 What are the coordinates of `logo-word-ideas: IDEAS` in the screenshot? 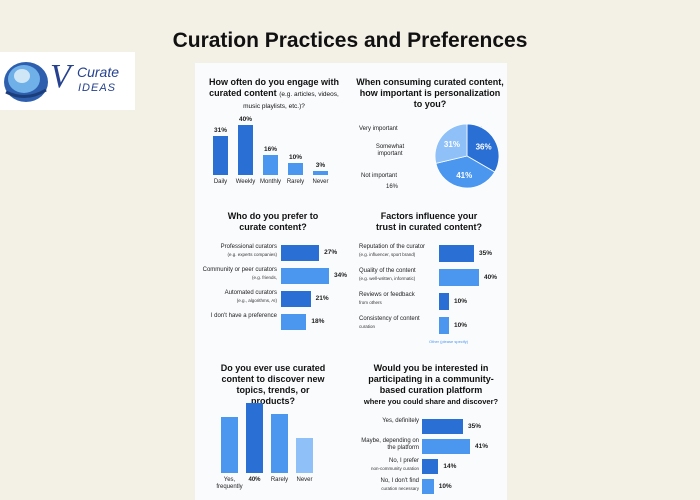 It's located at (97, 88).